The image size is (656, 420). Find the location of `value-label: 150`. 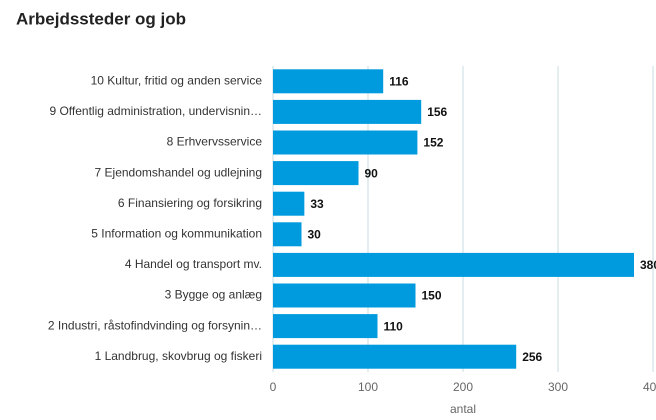

value-label: 150 is located at coordinates (432, 296).